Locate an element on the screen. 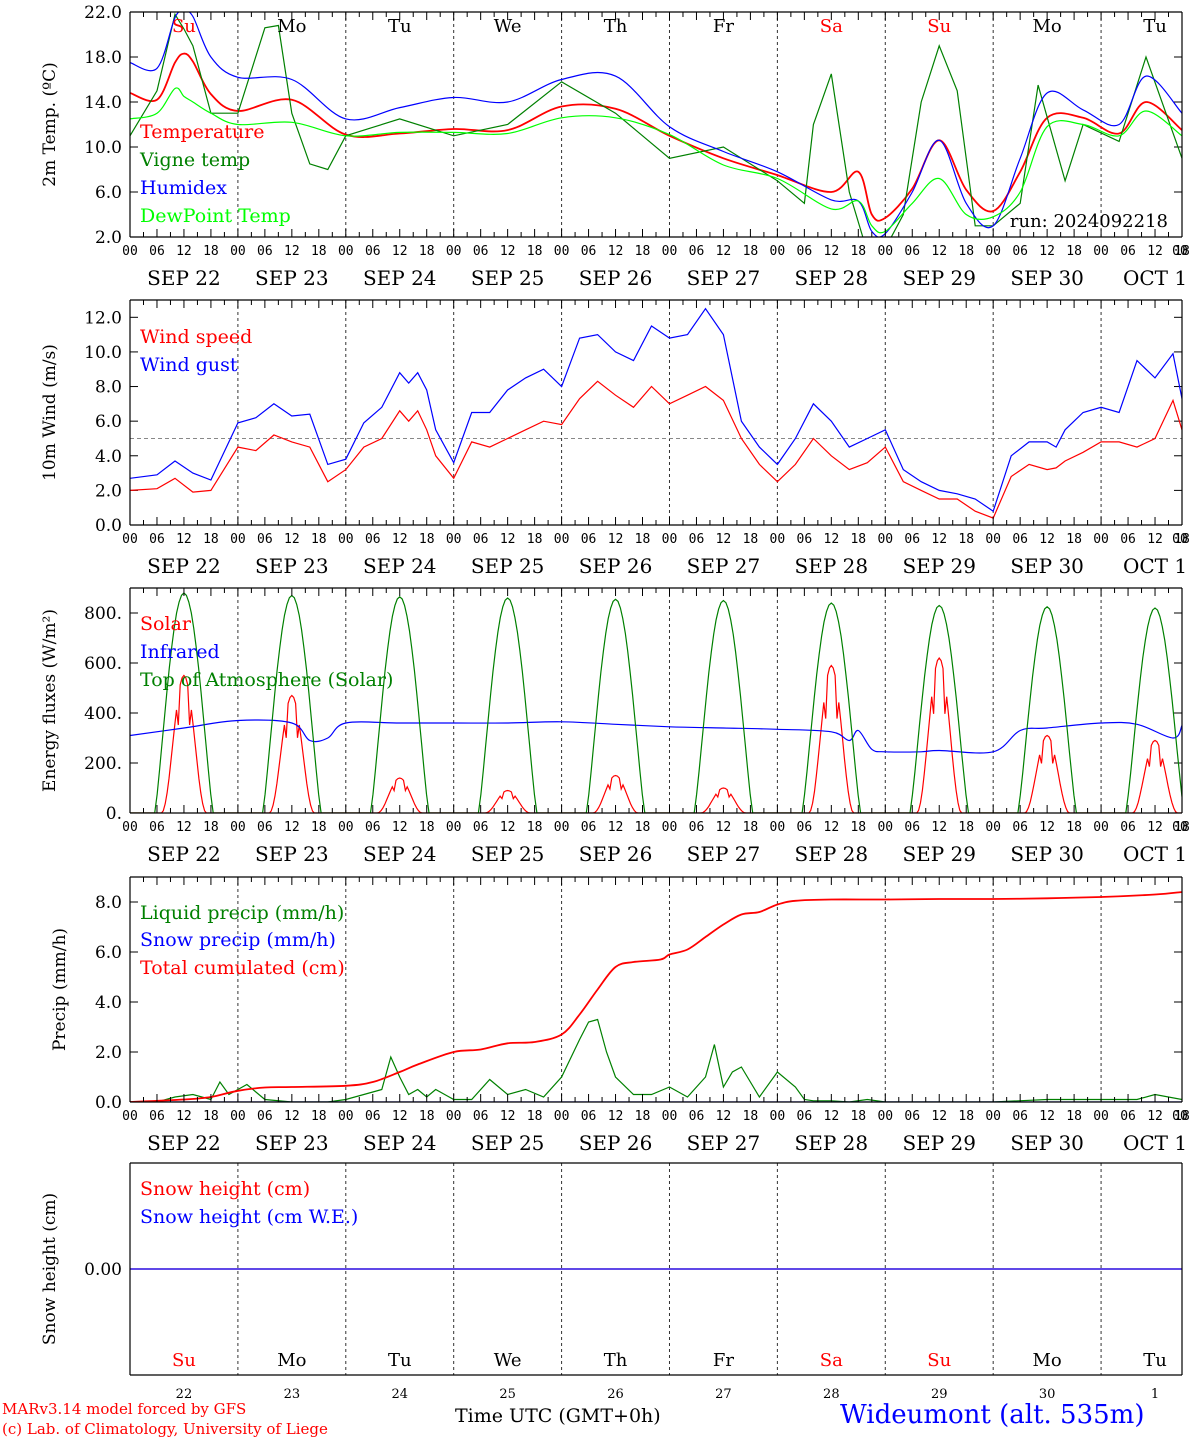 Image resolution: width=1194 pixels, height=1440 pixels. y-axis-label: Energy fluxes (W/m²) is located at coordinates (50, 700).